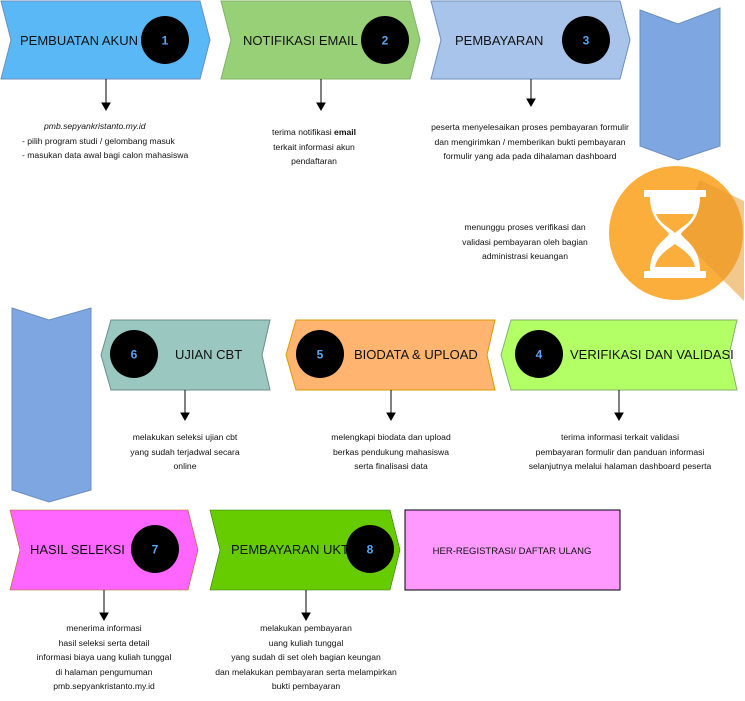 The height and width of the screenshot is (701, 745). I want to click on step-6-number: 6, so click(134, 355).